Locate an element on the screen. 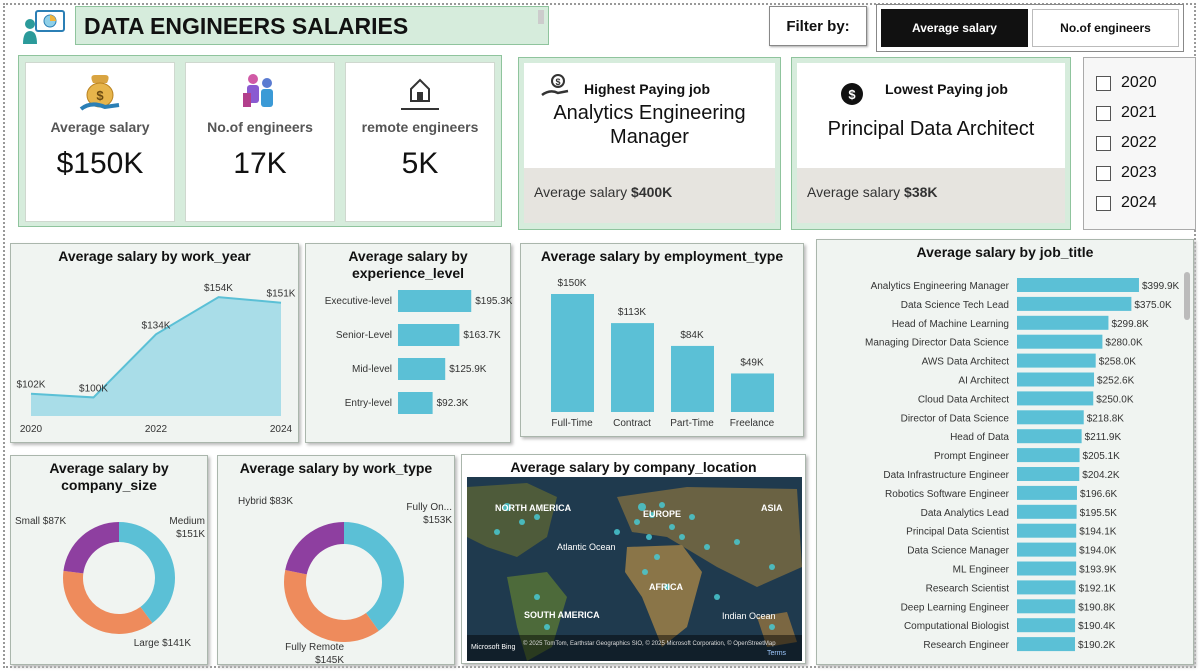  category-label: Part-Time is located at coordinates (692, 423).